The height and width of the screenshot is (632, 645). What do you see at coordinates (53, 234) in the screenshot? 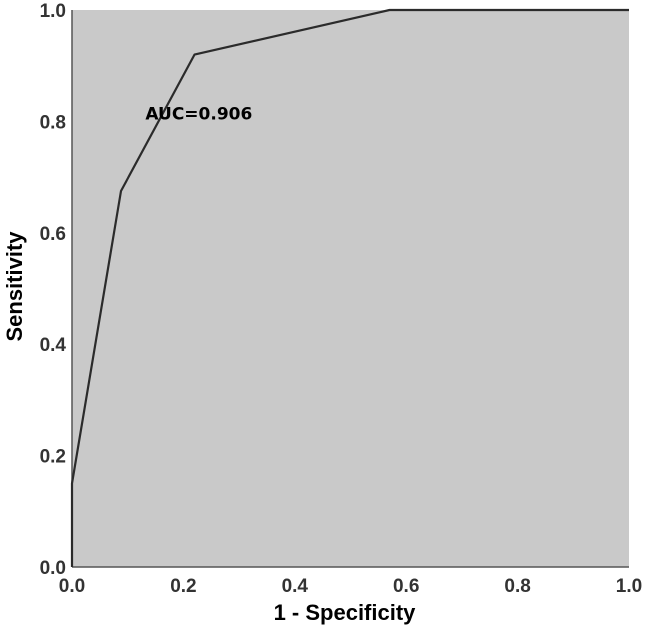
I see `y-tick-label: 0.6` at bounding box center [53, 234].